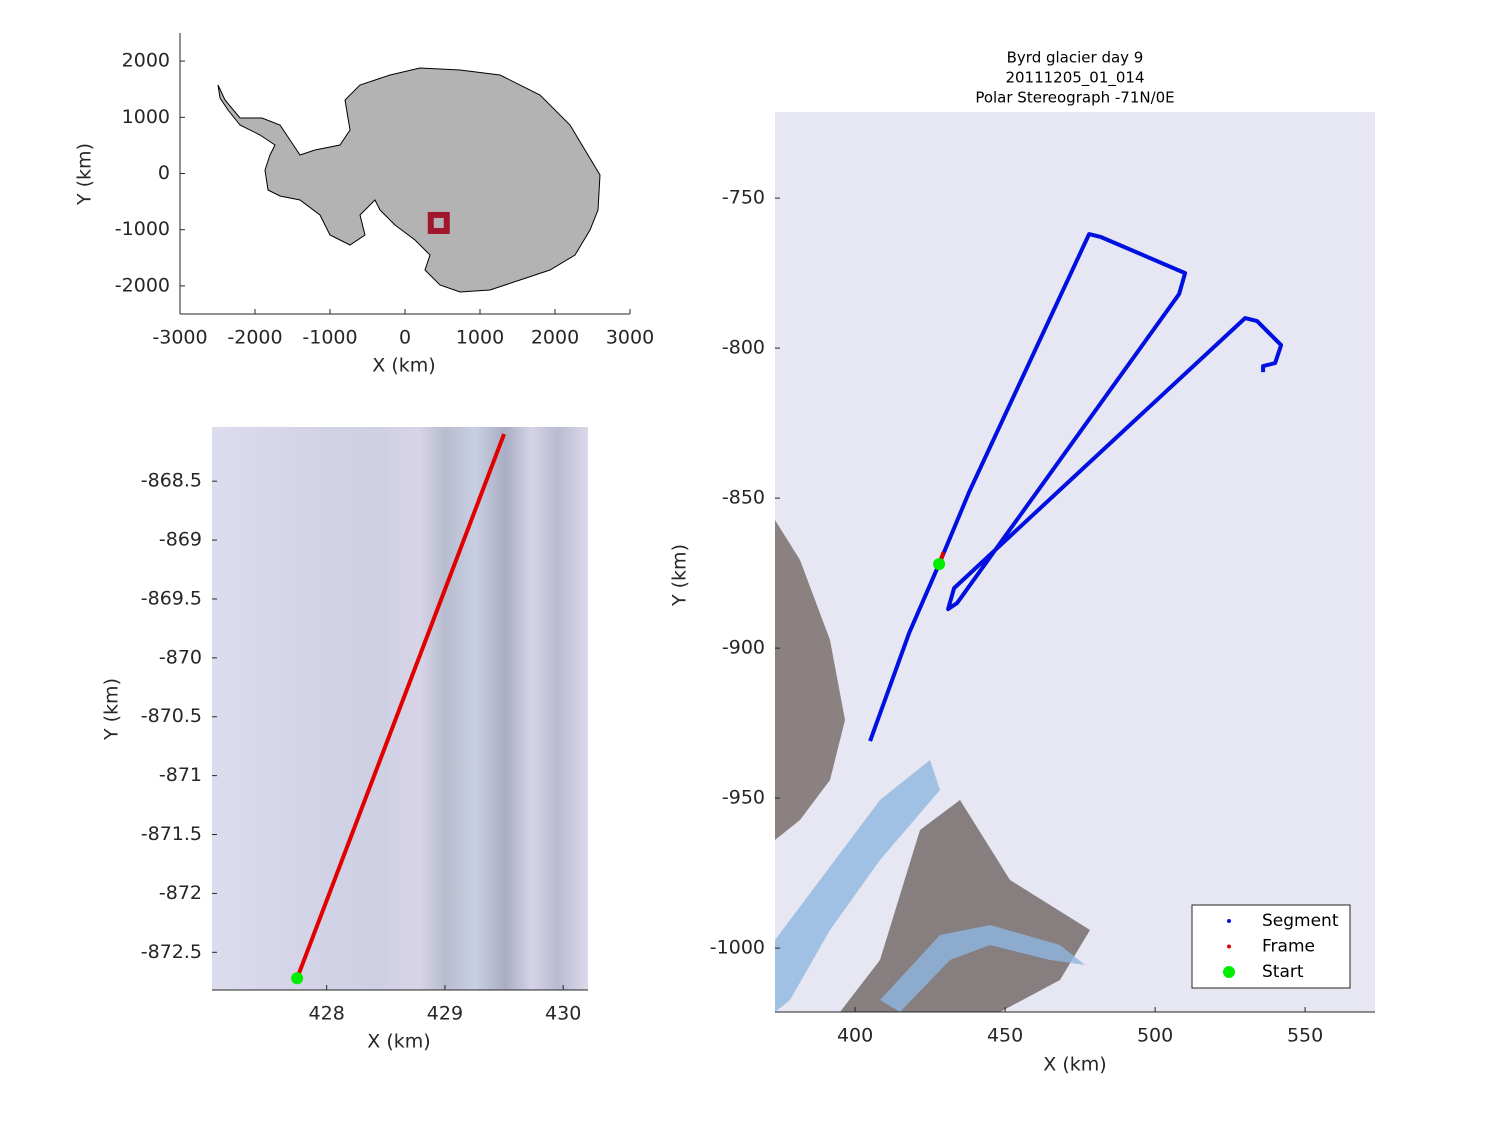 This screenshot has width=1500, height=1125. What do you see at coordinates (555, 338) in the screenshot?
I see `x-tick-label: 2000` at bounding box center [555, 338].